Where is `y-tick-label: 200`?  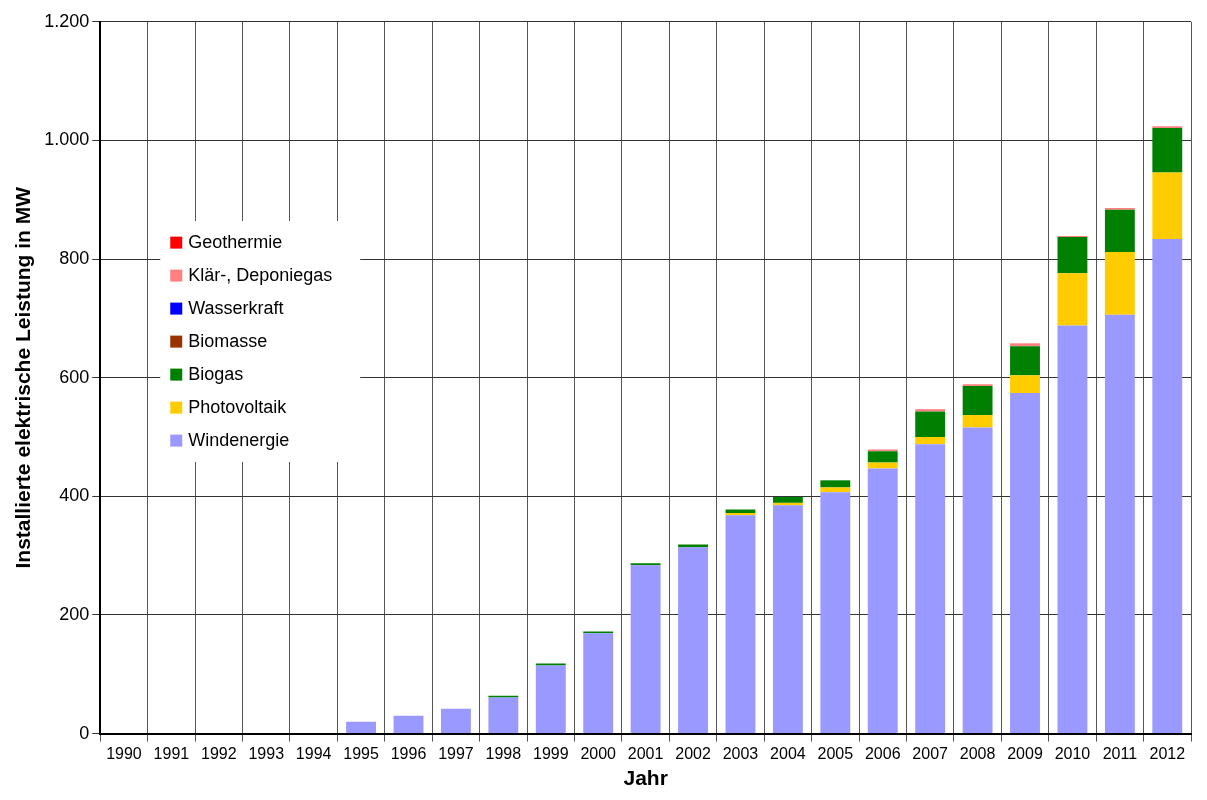
y-tick-label: 200 is located at coordinates (74, 613).